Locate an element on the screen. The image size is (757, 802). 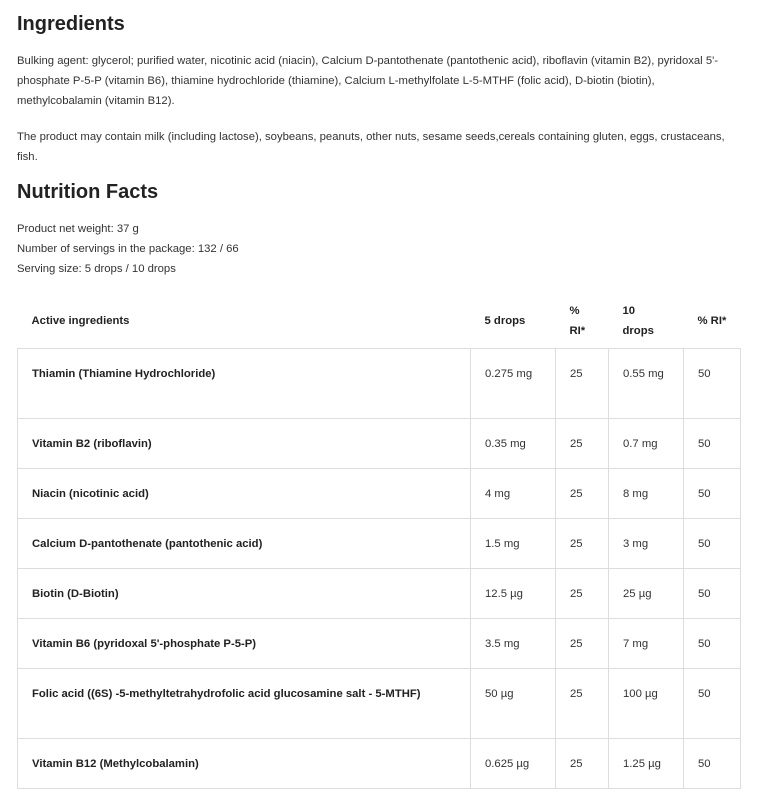
ingredient-name: Vitamin B12 (Methylcobalamin) is located at coordinates (244, 763).